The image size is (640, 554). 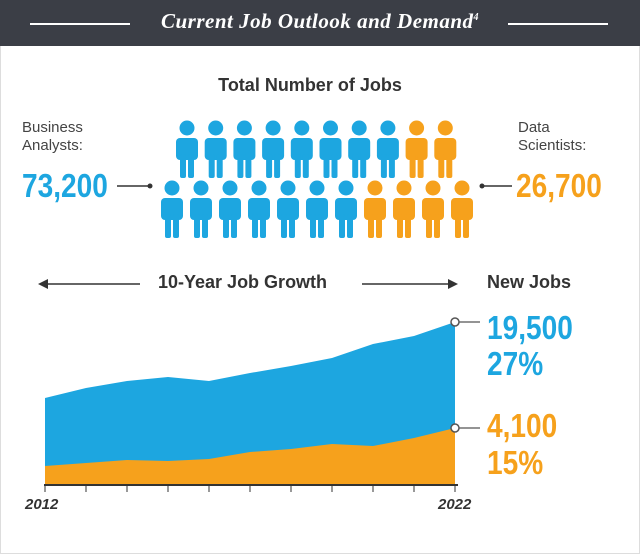 What do you see at coordinates (455, 504) in the screenshot?
I see `year-label: 2022` at bounding box center [455, 504].